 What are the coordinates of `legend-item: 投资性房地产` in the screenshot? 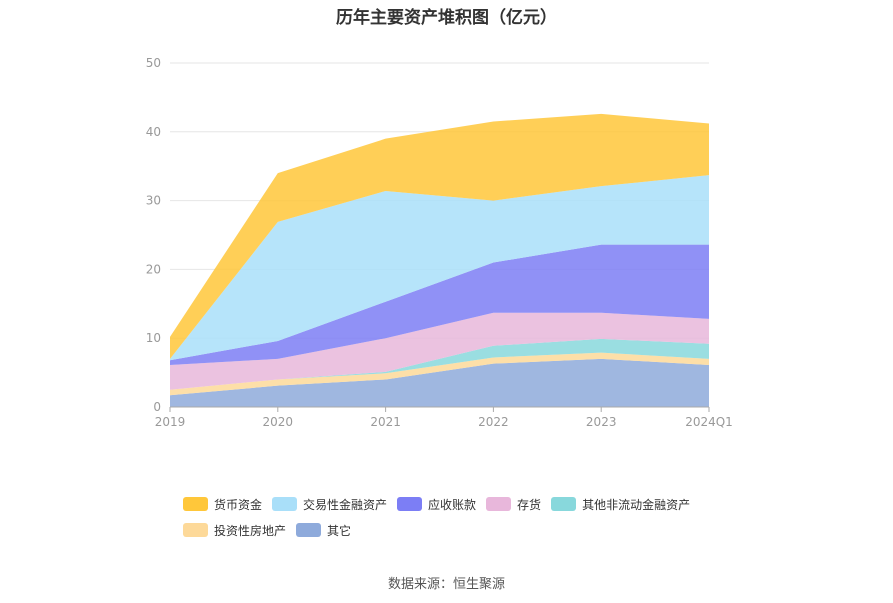 It's located at (234, 530).